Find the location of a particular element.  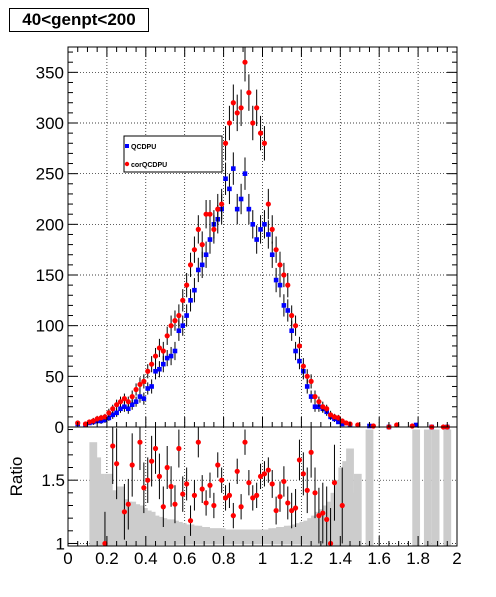

x-tick-label: 1.4 is located at coordinates (340, 558).